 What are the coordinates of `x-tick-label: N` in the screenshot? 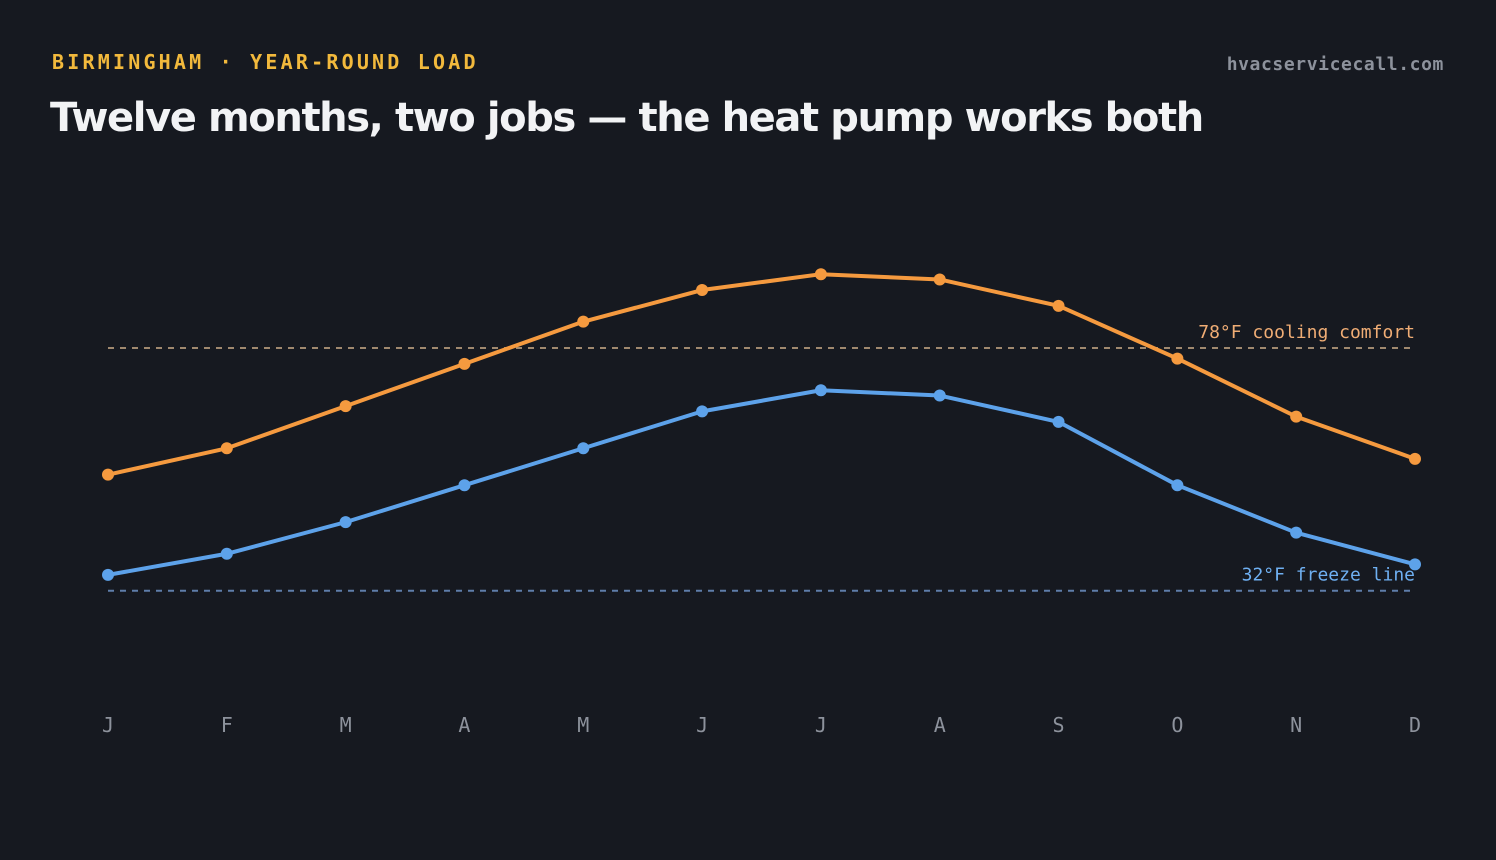 It's located at (1296, 725).